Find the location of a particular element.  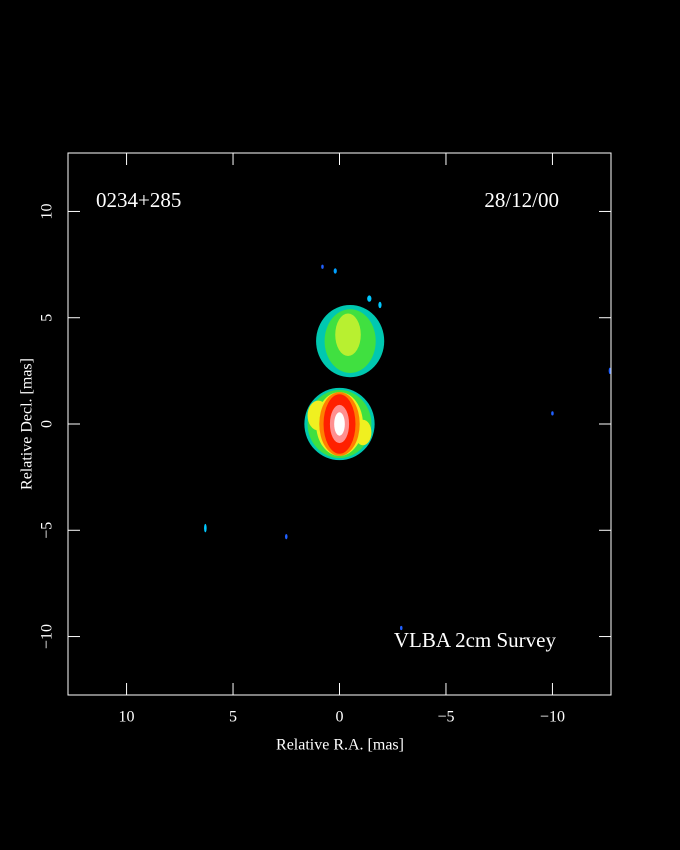

y-axis-label: Relative Decl. [mas] is located at coordinates (27, 424).